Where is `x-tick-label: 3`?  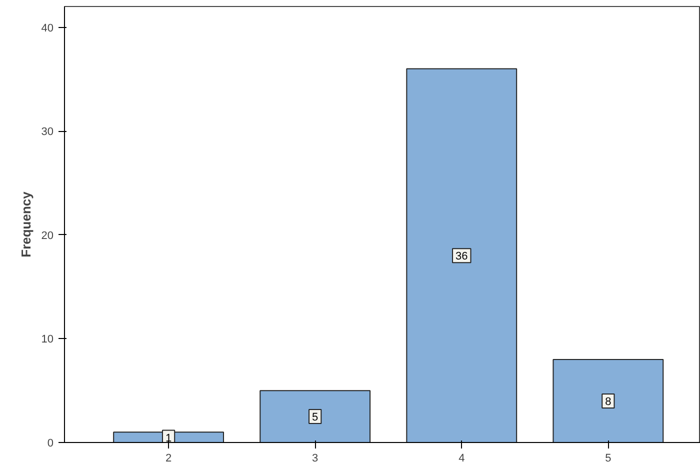
x-tick-label: 3 is located at coordinates (315, 458).